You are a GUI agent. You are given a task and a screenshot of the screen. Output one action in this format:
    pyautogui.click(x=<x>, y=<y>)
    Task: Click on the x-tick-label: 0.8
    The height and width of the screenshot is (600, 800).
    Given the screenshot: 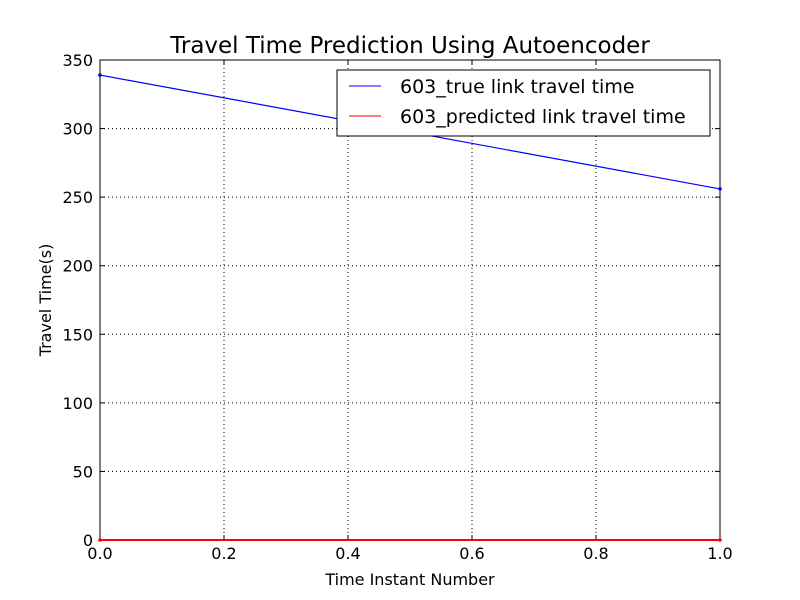 What is the action you would take?
    pyautogui.click(x=595, y=553)
    